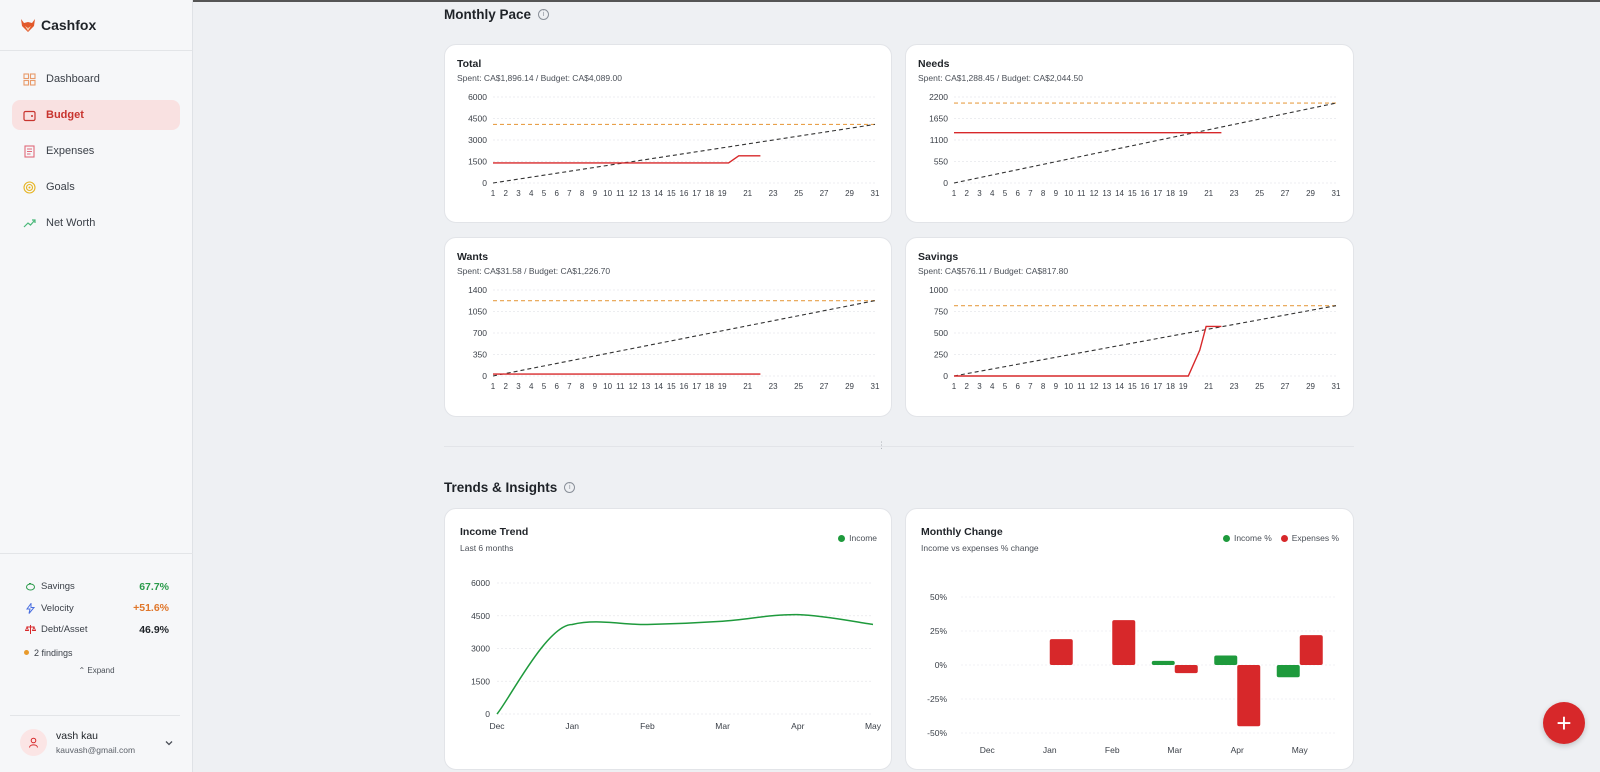  I want to click on stat-debt-asset: Debt/Asset 46.9%, so click(96, 630).